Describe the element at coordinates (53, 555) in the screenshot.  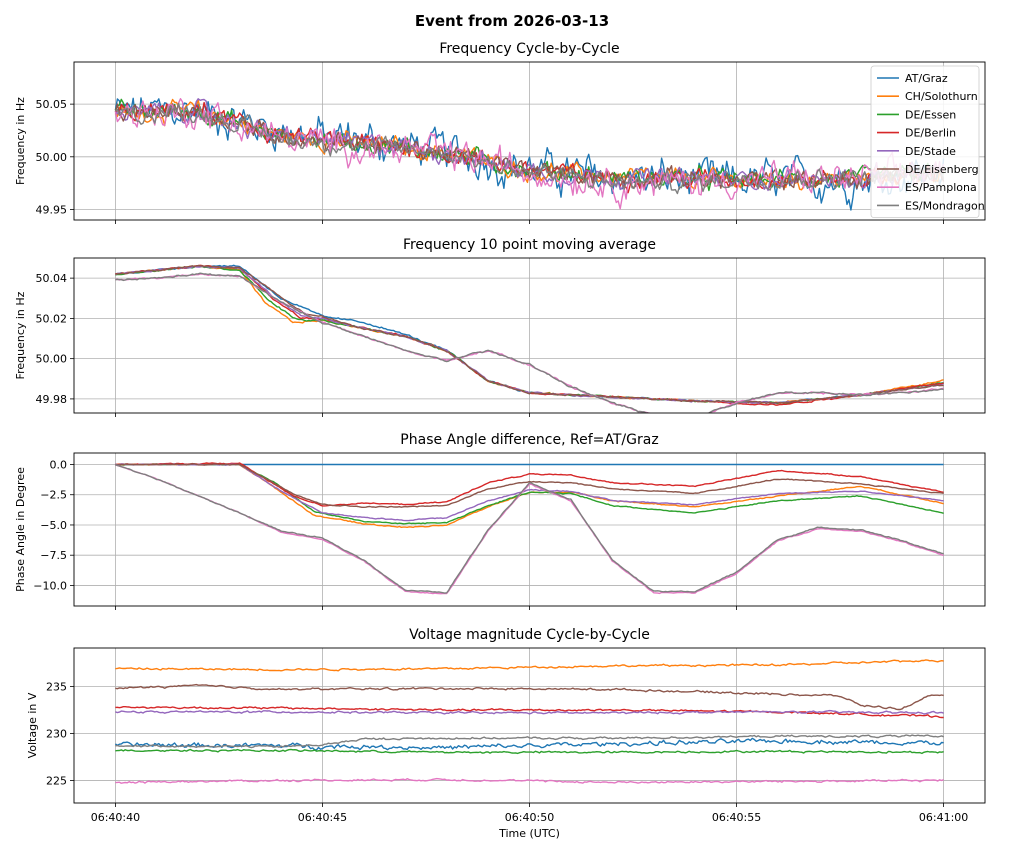
I see `y-tick-label: −7.5` at that location.